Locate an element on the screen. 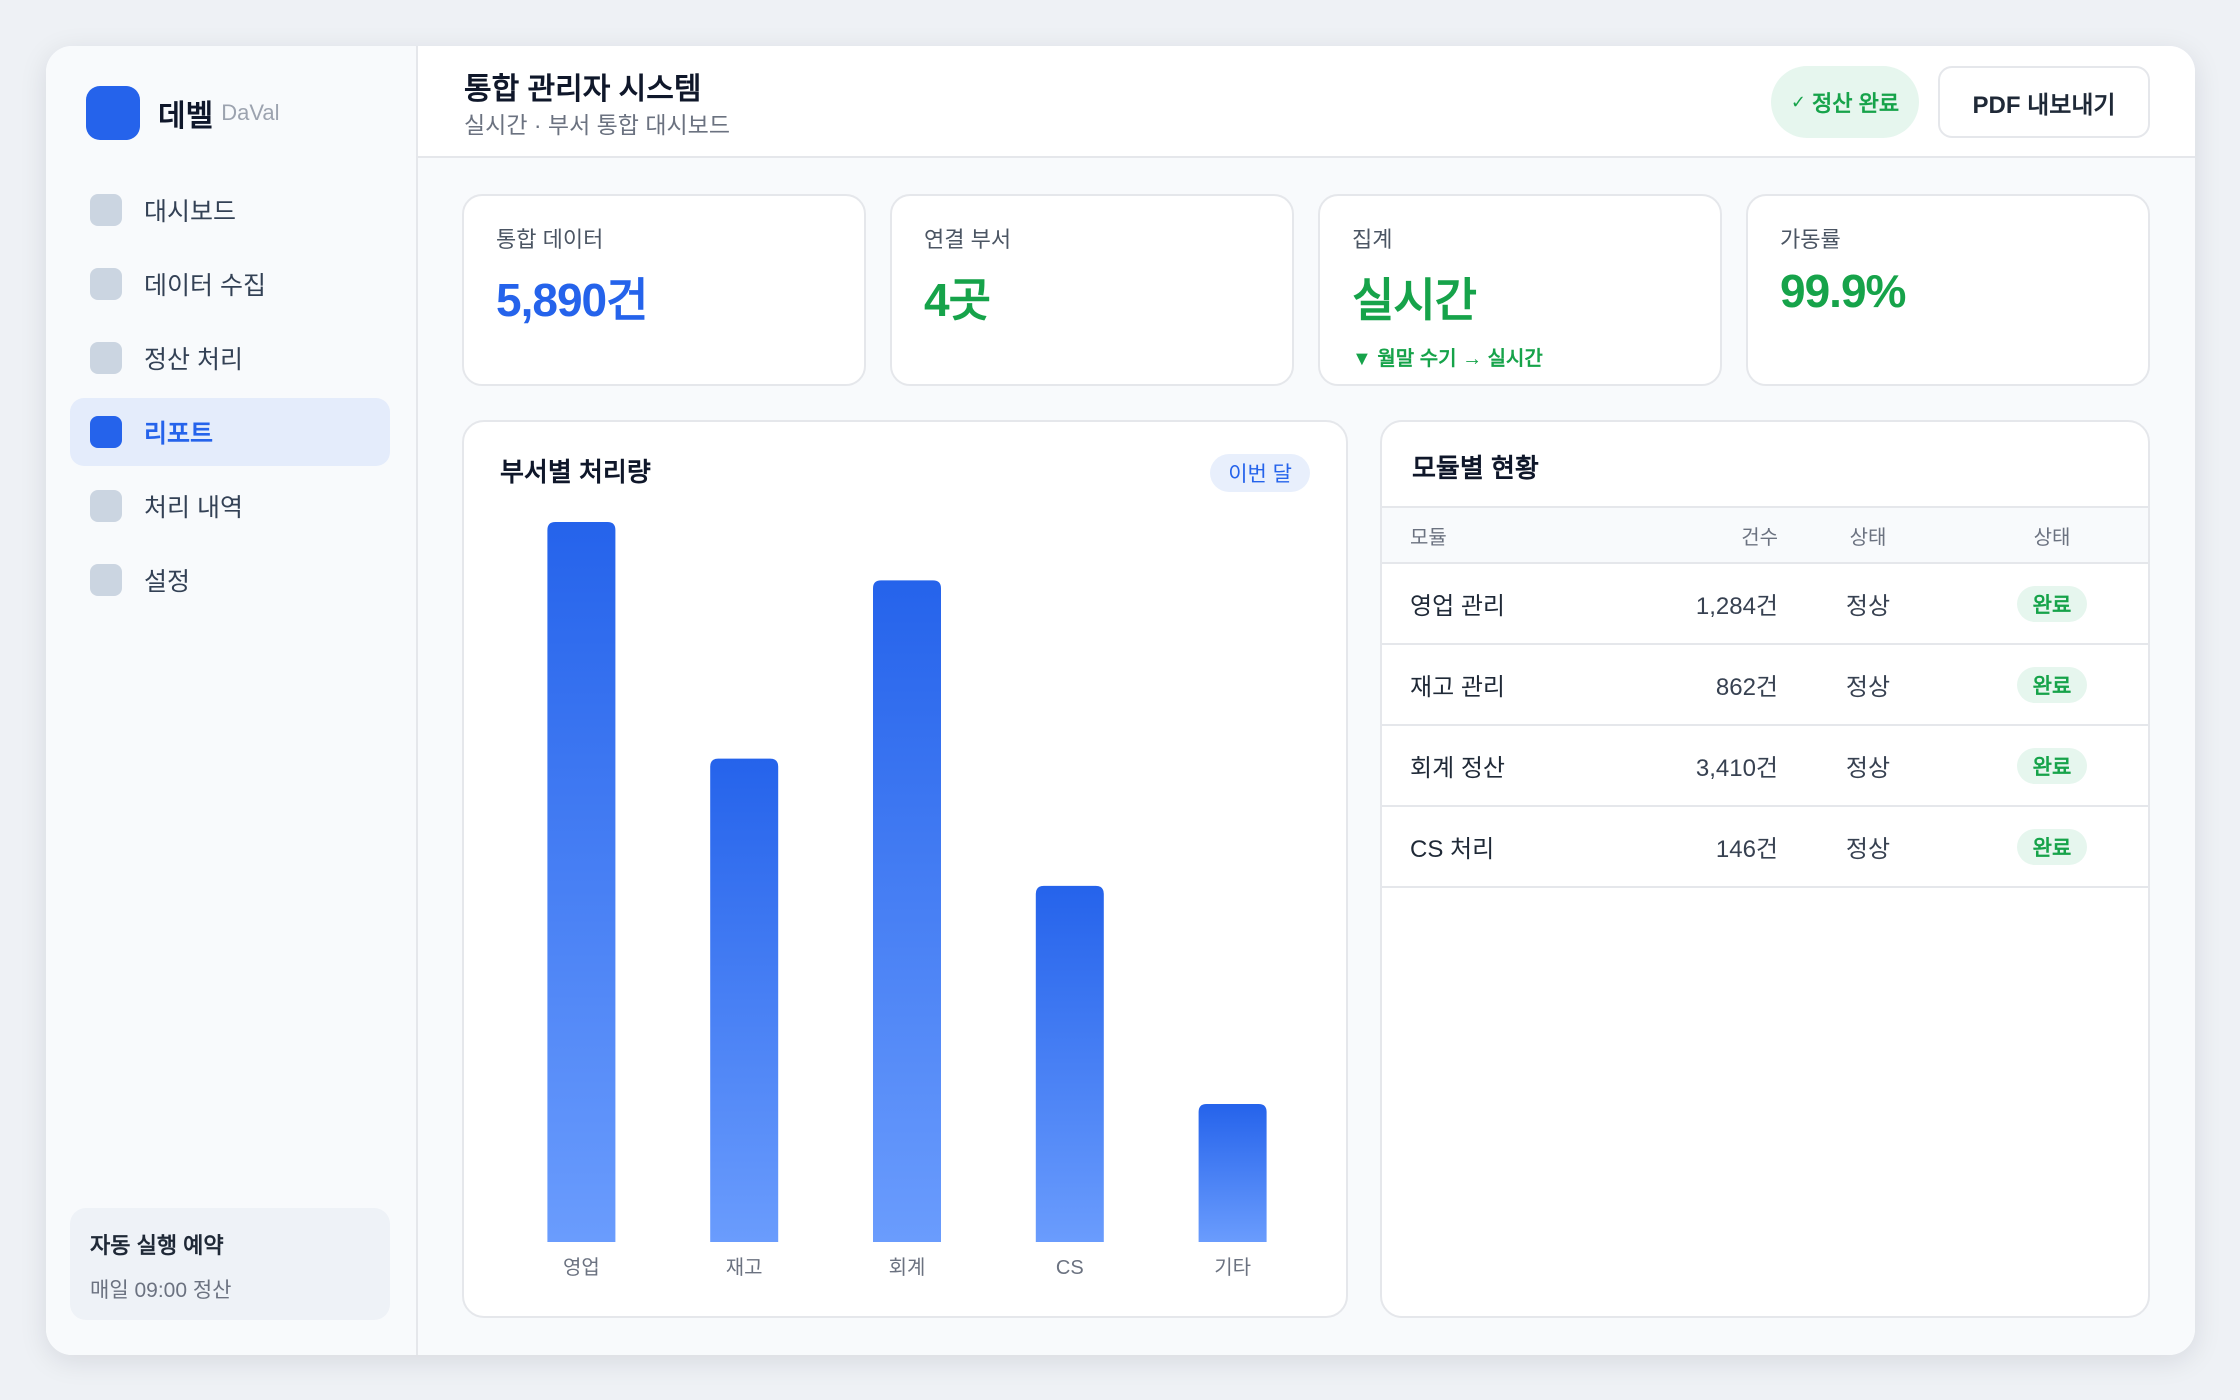 Image resolution: width=2240 pixels, height=1400 pixels. sidebar-item-label: 데이터 수집 is located at coordinates (205, 286).